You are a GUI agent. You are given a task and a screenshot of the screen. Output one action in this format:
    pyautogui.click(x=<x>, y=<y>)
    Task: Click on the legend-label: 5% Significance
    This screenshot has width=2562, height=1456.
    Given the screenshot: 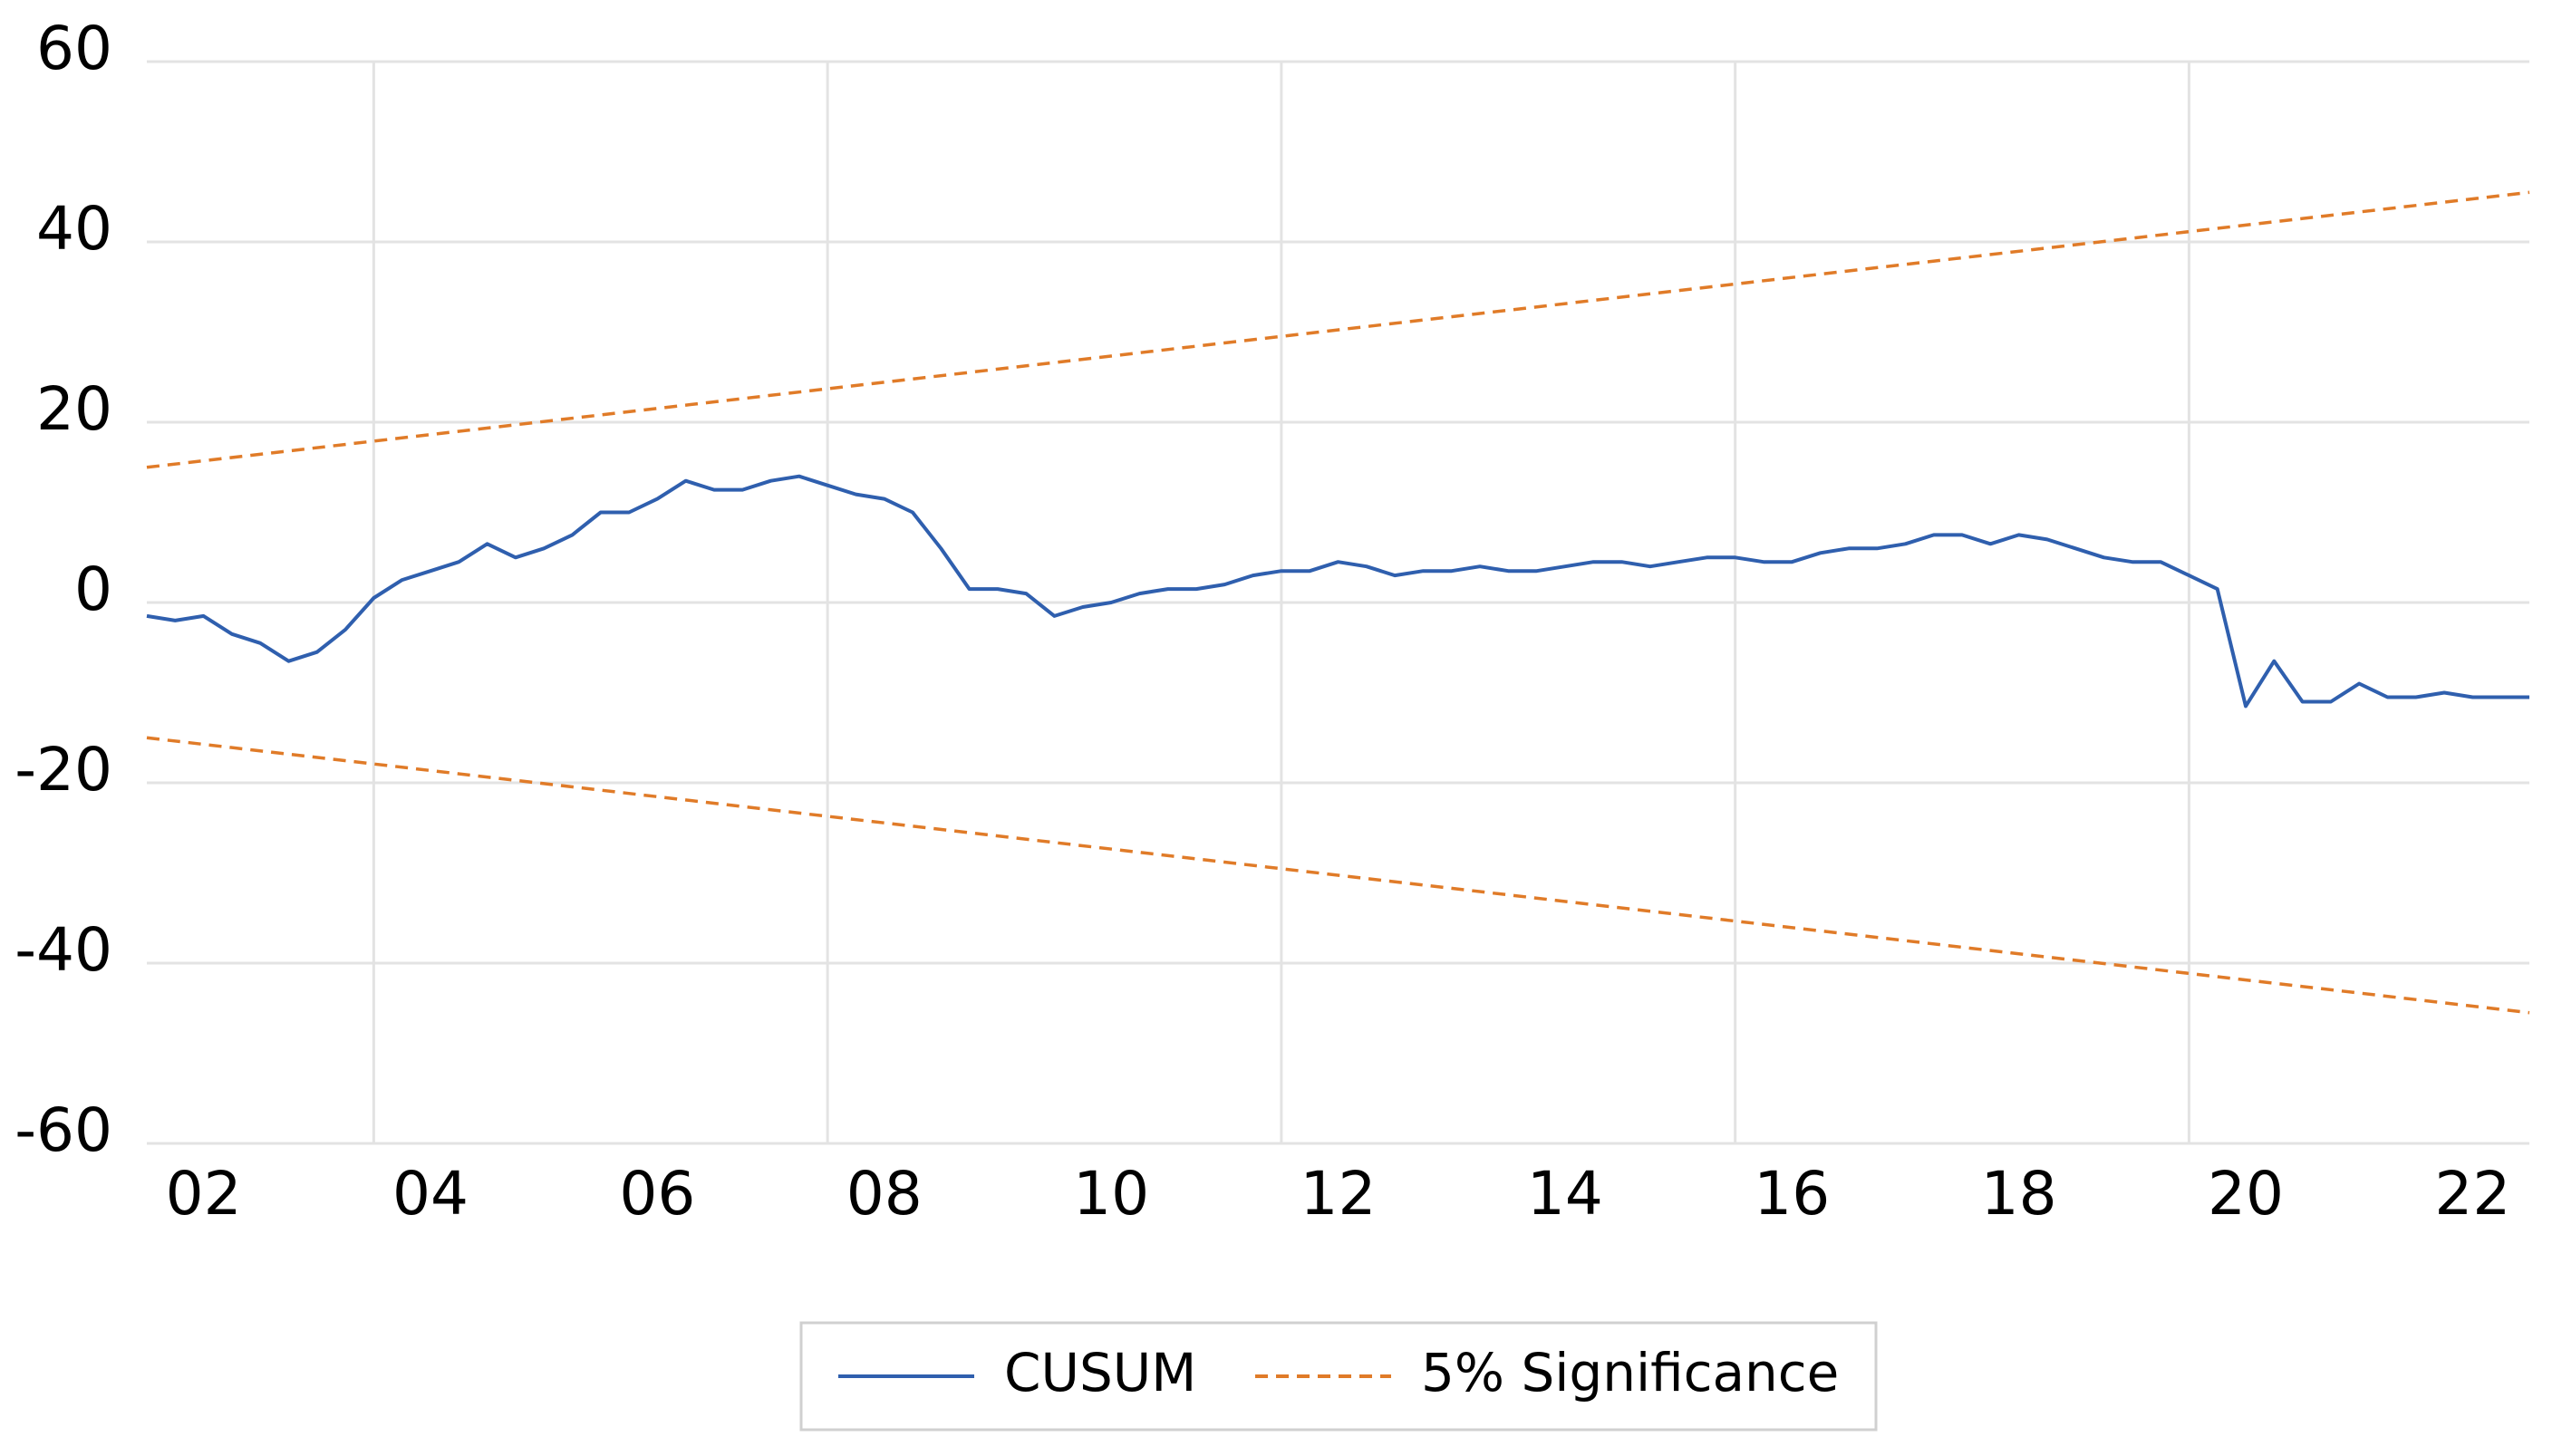 What is the action you would take?
    pyautogui.click(x=1630, y=1372)
    